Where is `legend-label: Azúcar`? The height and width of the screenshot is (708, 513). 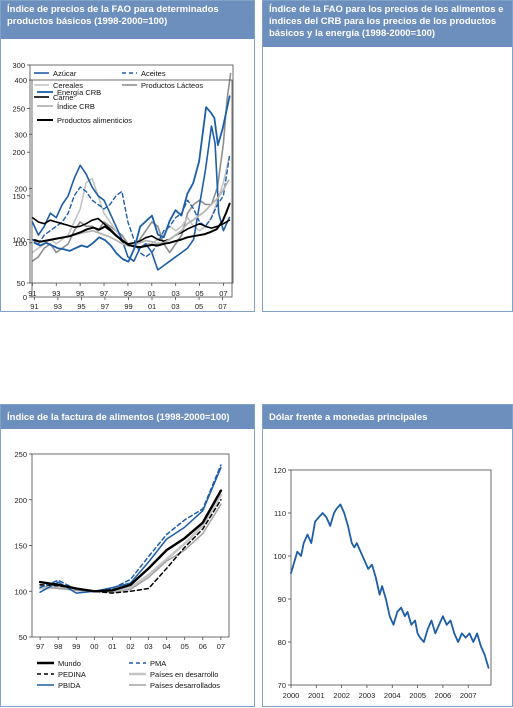 legend-label: Azúcar is located at coordinates (65, 73).